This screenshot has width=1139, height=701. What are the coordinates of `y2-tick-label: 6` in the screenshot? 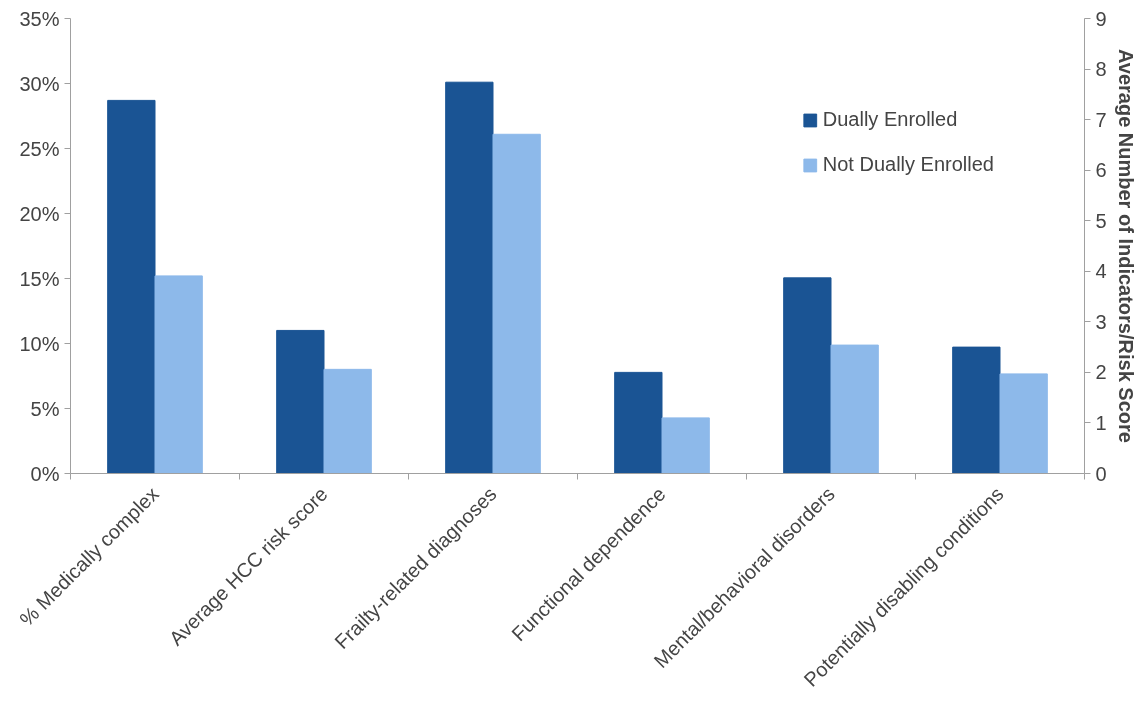 It's located at (1101, 170).